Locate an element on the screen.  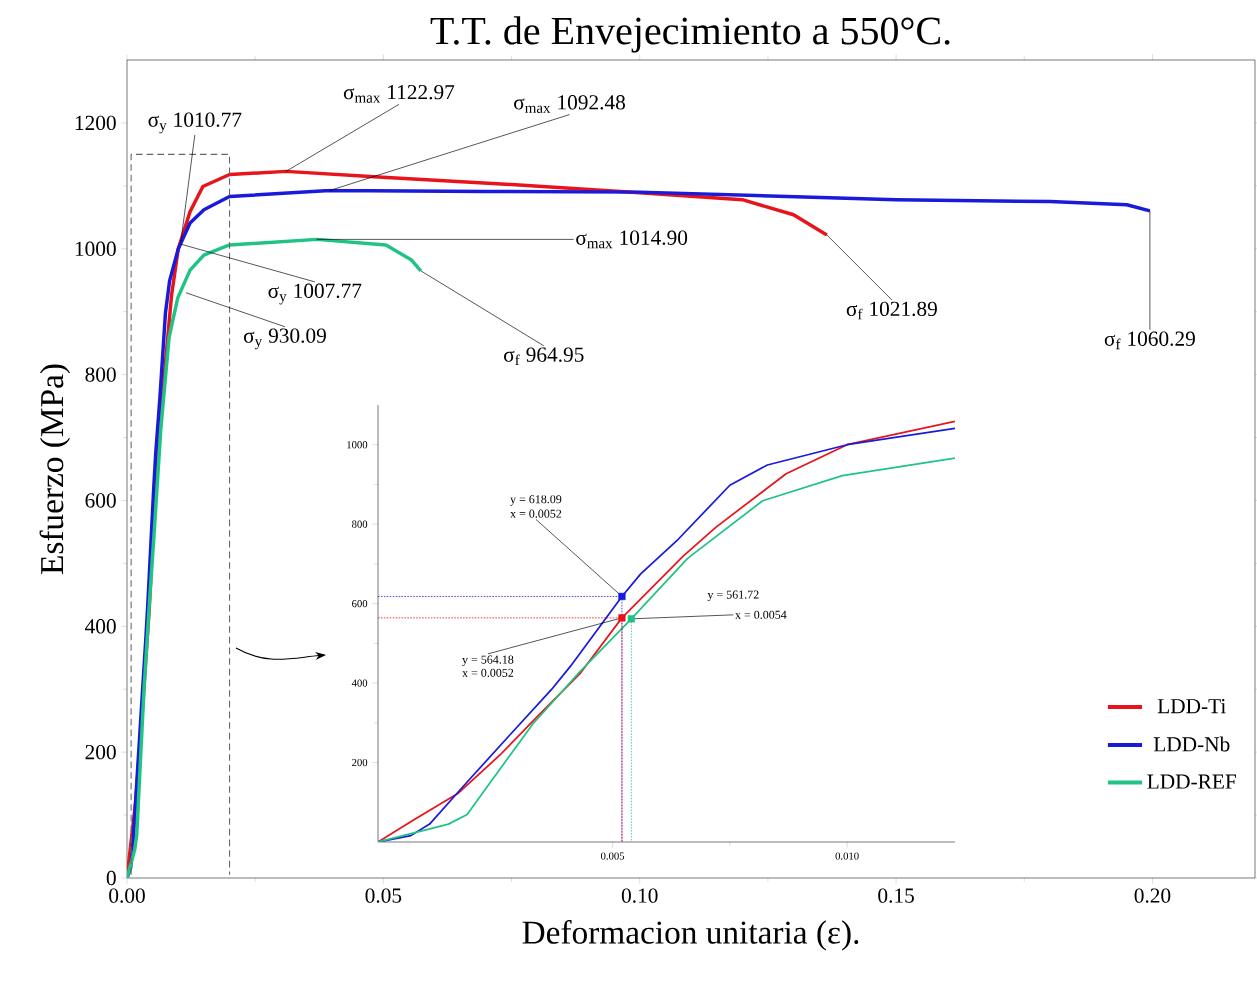
annotation: σ$_{max}$ 1092.48 is located at coordinates (569, 104).